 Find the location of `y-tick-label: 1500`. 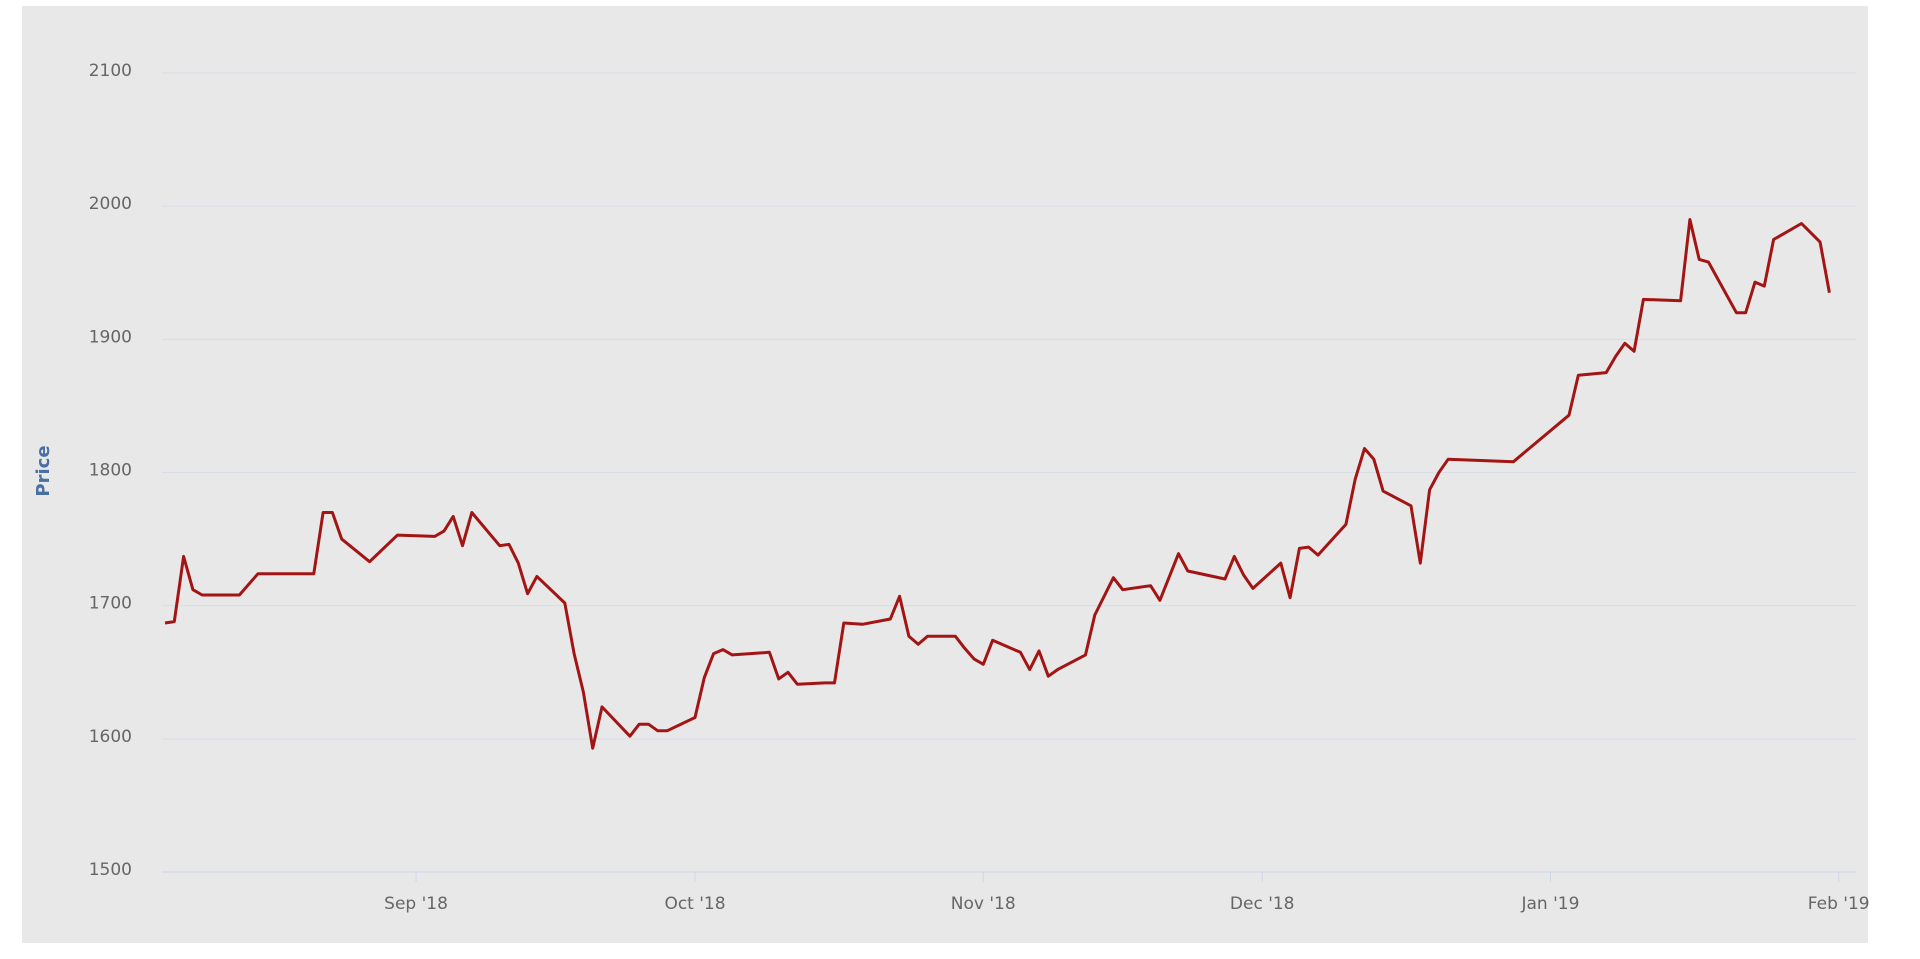

y-tick-label: 1500 is located at coordinates (110, 870).